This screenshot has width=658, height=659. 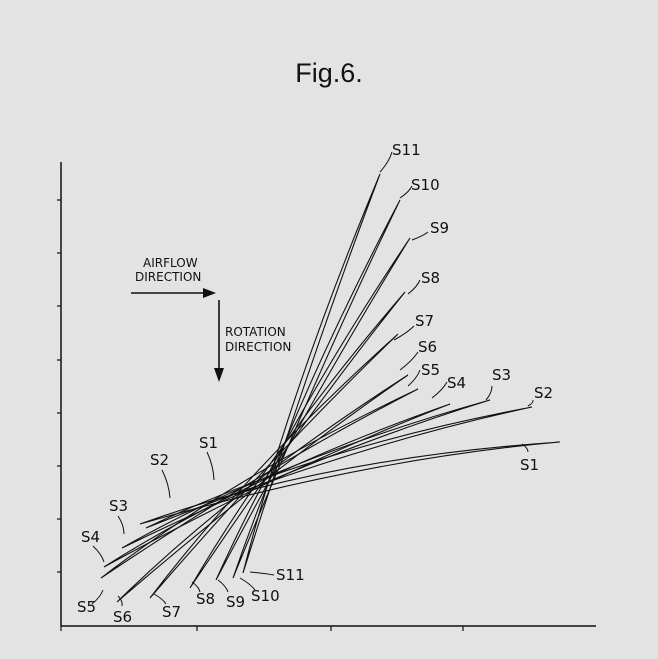 I want to click on section-label-trailing-s3: S3, so click(x=501, y=375).